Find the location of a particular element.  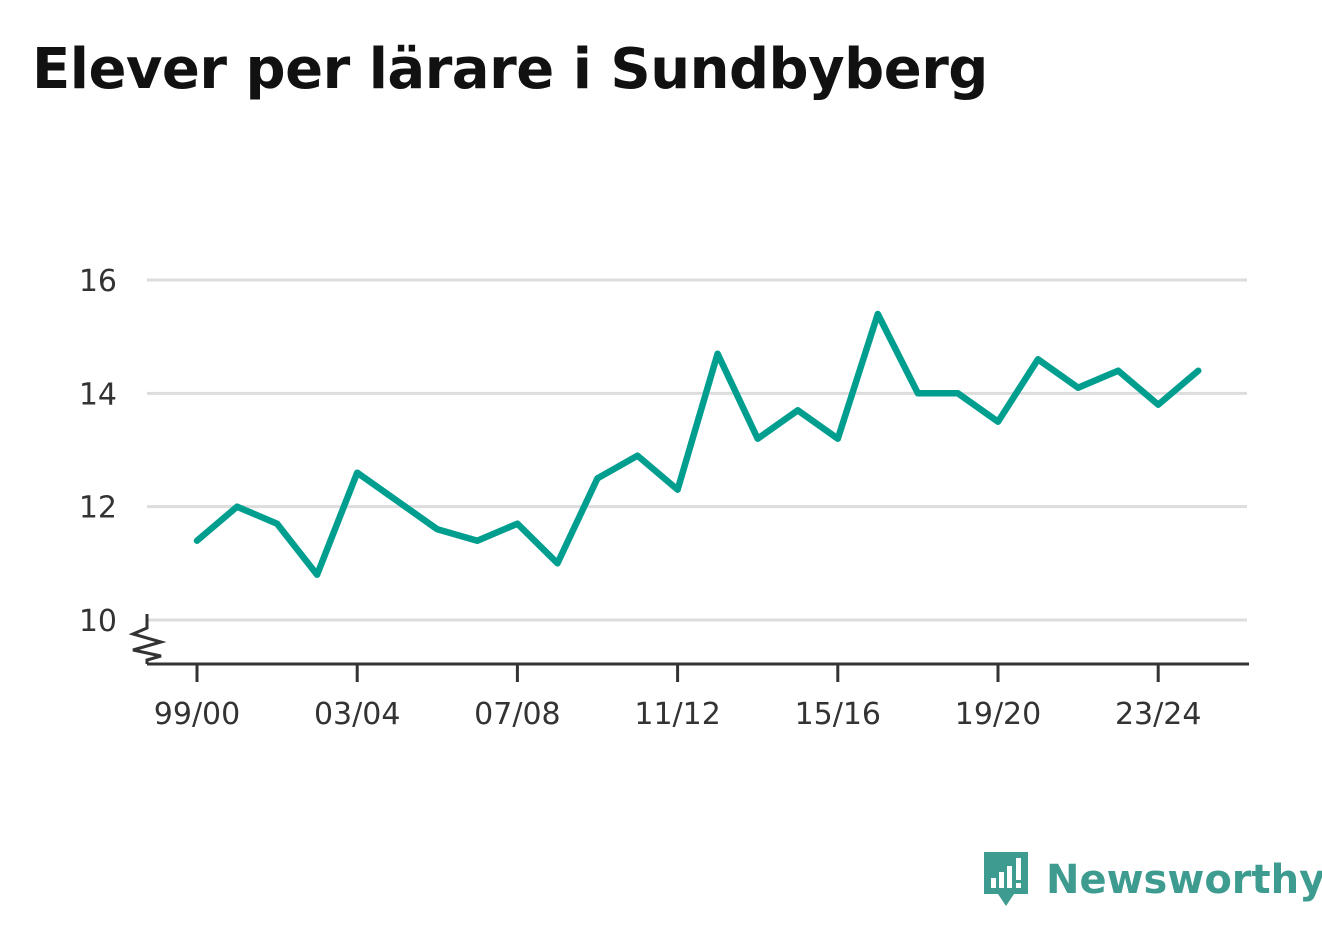

chart-title: Elever per lärare i Sundbyberg is located at coordinates (510, 69).